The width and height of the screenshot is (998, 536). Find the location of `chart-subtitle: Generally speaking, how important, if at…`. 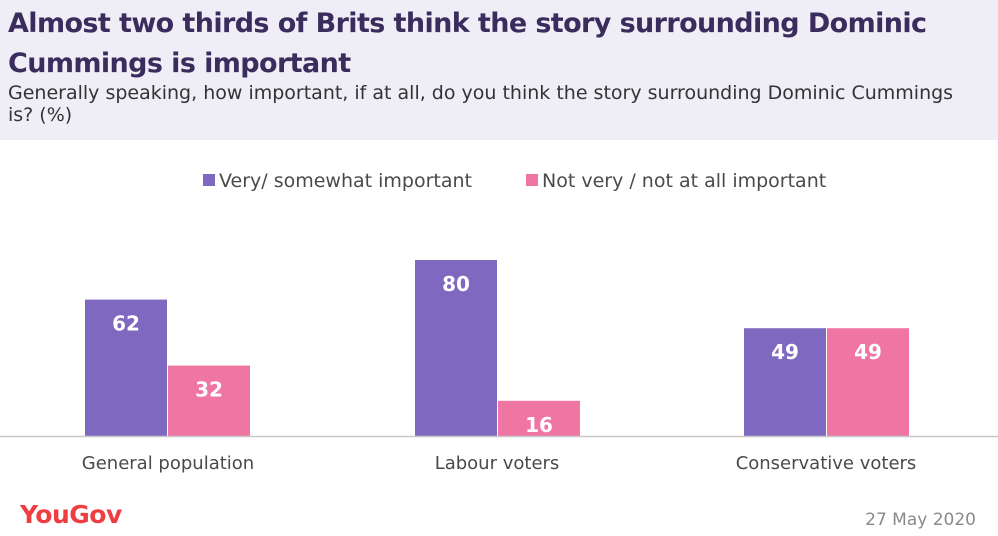

chart-subtitle: Generally speaking, how important, if at… is located at coordinates (481, 104).